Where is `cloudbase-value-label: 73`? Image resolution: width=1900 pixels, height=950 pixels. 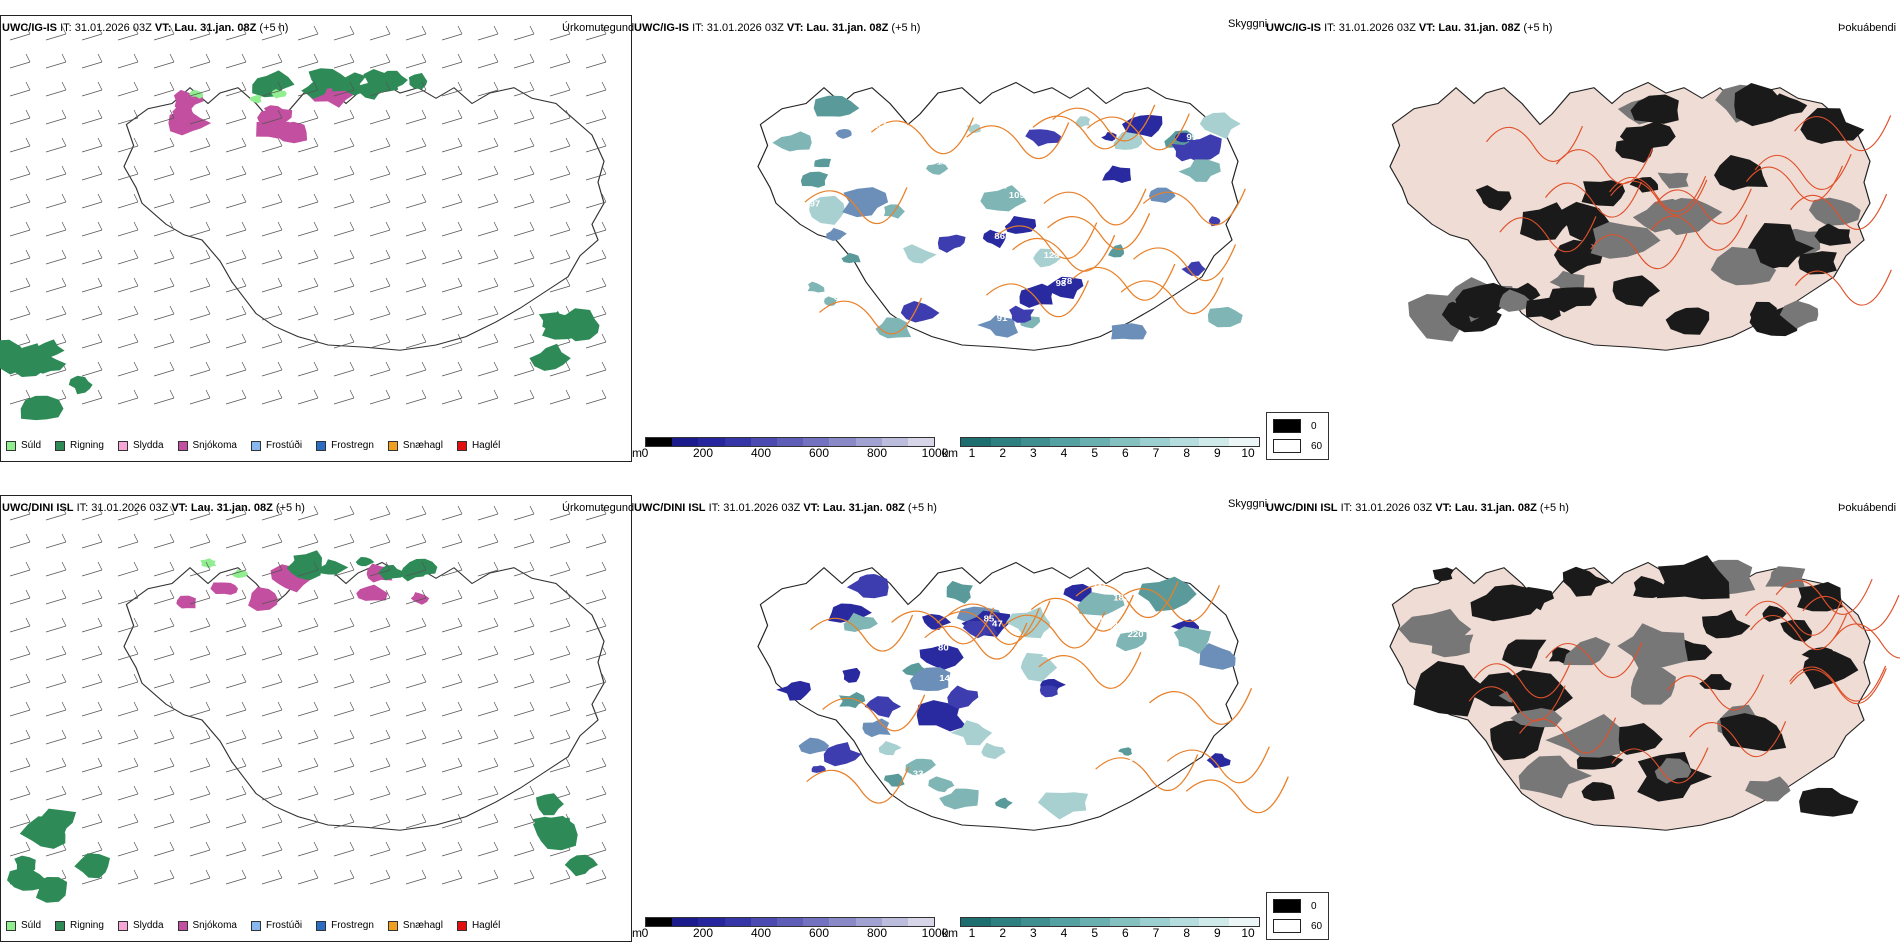 cloudbase-value-label: 73 is located at coordinates (1113, 777).